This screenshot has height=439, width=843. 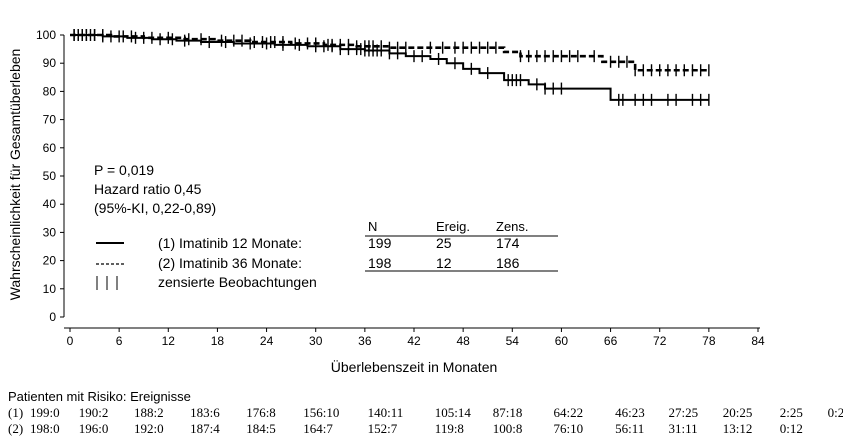 I want to click on legend-events-arm-1: 25, so click(x=444, y=243).